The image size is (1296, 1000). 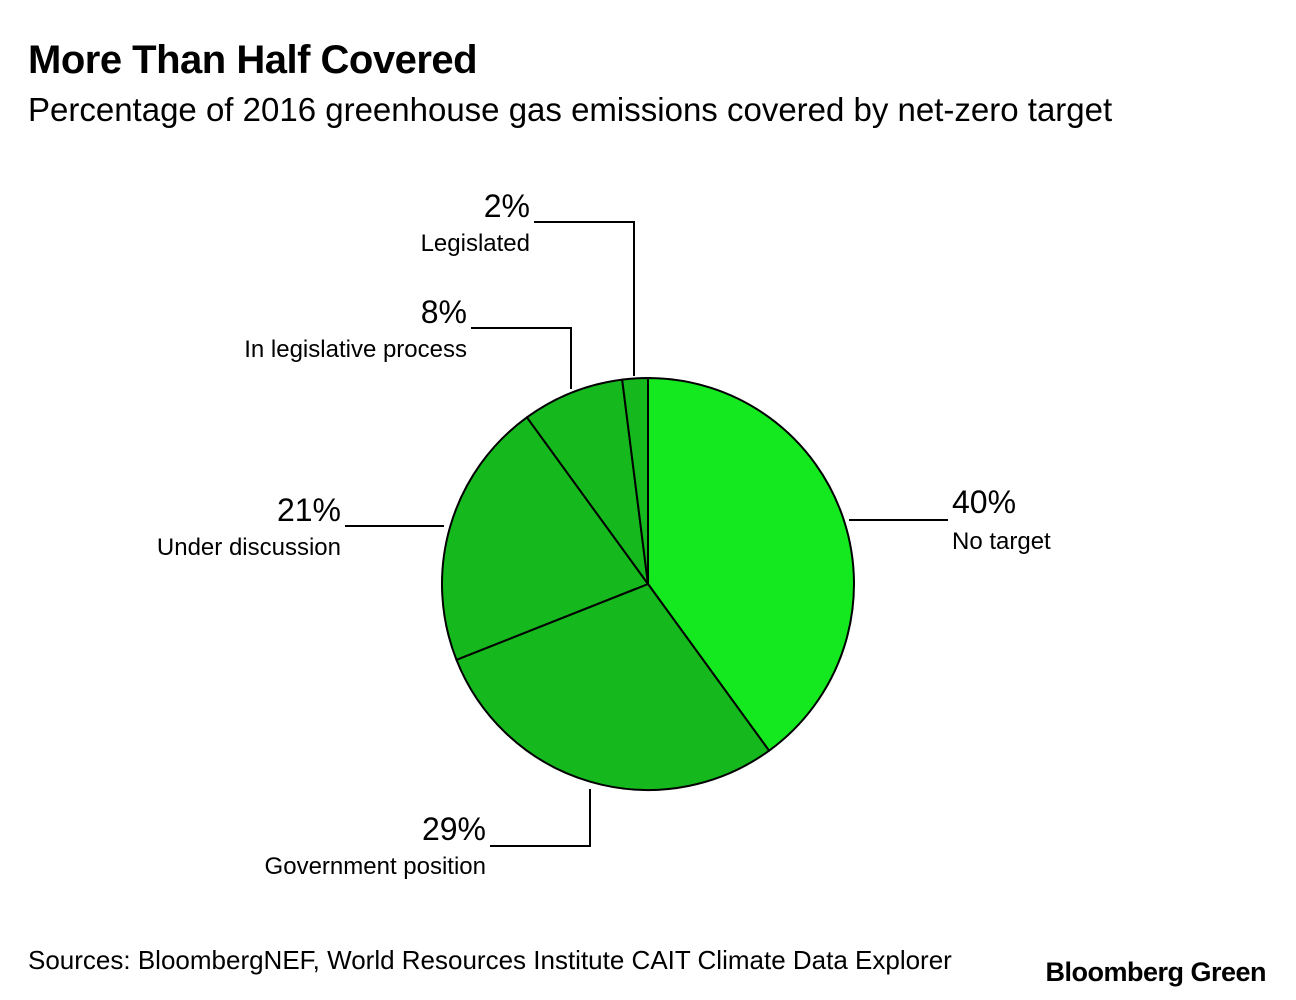 What do you see at coordinates (635, 480) in the screenshot?
I see `pie-slice-legislated` at bounding box center [635, 480].